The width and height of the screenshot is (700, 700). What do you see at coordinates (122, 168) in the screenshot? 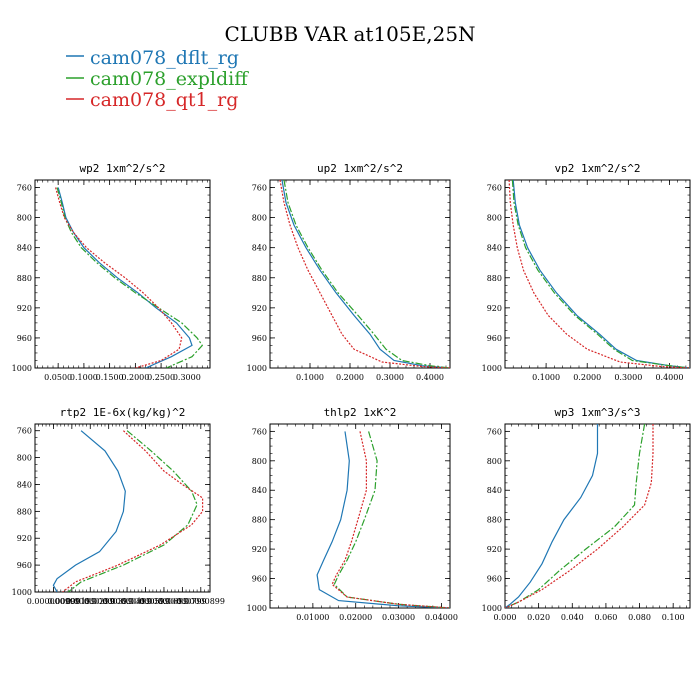
I see `panel-title: wp2 1xm^2/s^2` at bounding box center [122, 168].